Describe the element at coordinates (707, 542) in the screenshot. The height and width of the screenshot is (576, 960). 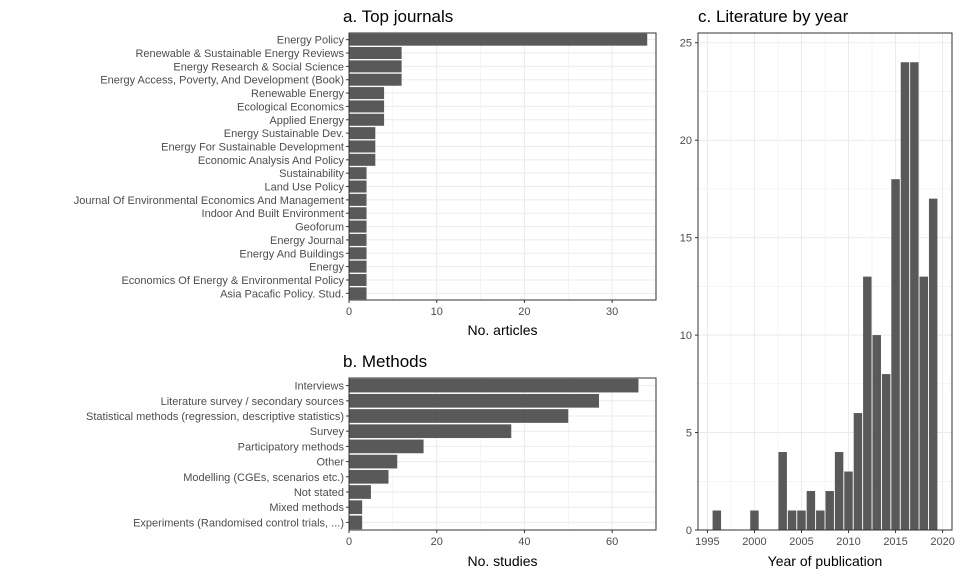
I see `x-tick-label: 1995` at that location.